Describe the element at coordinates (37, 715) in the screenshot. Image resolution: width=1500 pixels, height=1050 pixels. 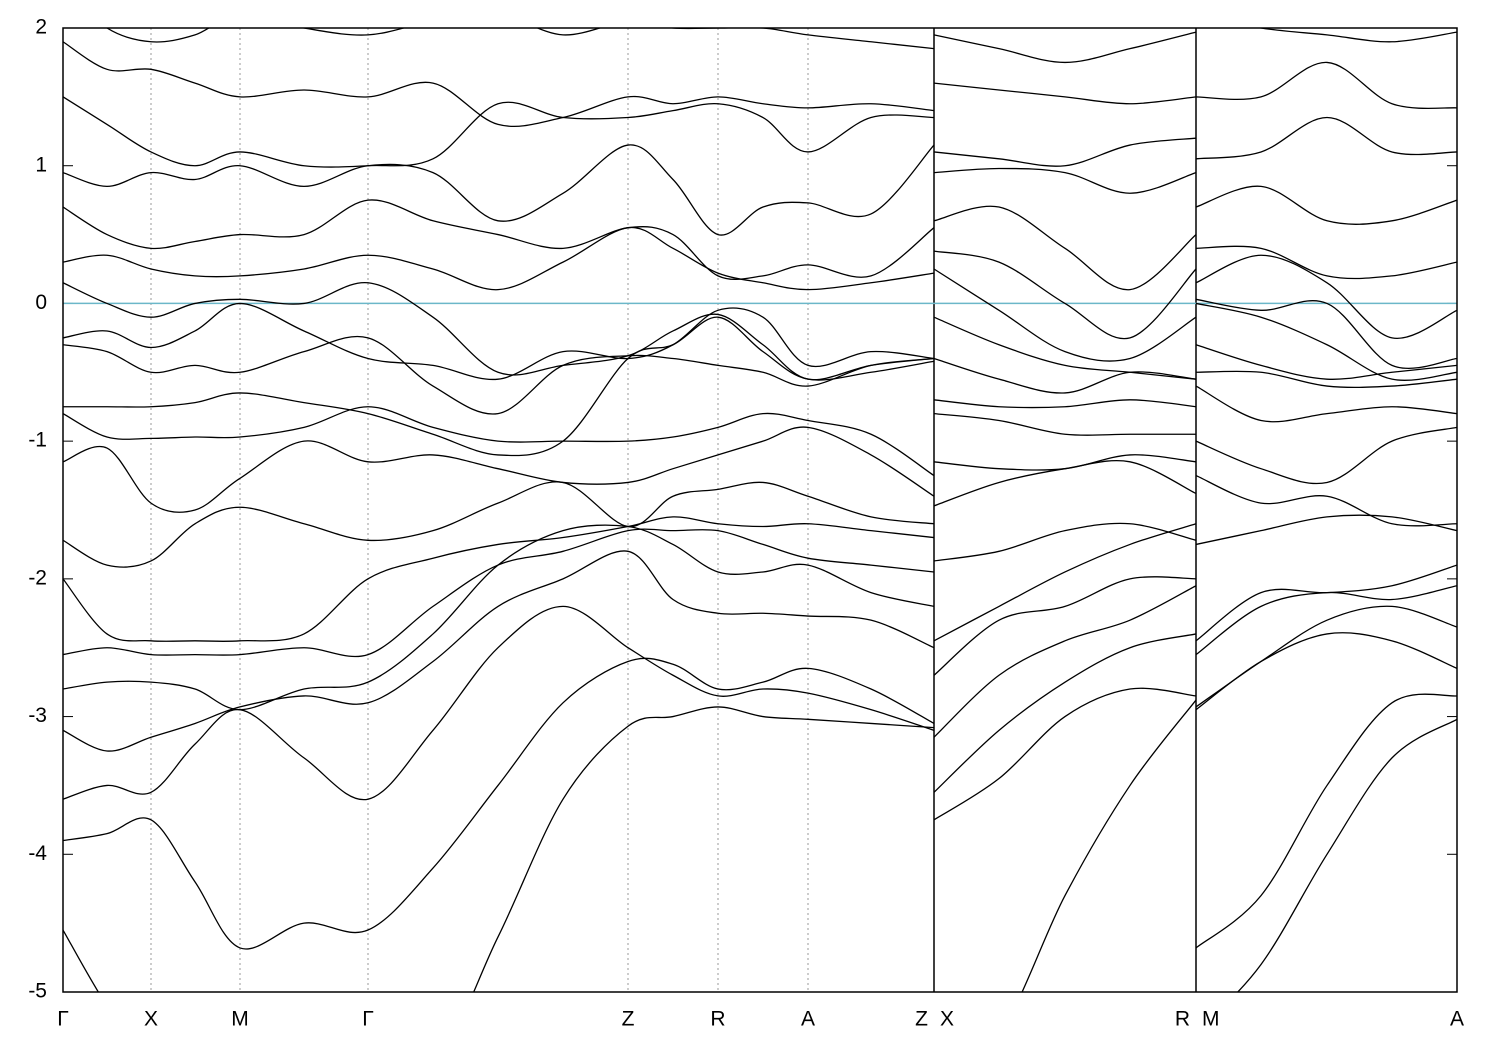
I see `y-tick-label: -3` at that location.